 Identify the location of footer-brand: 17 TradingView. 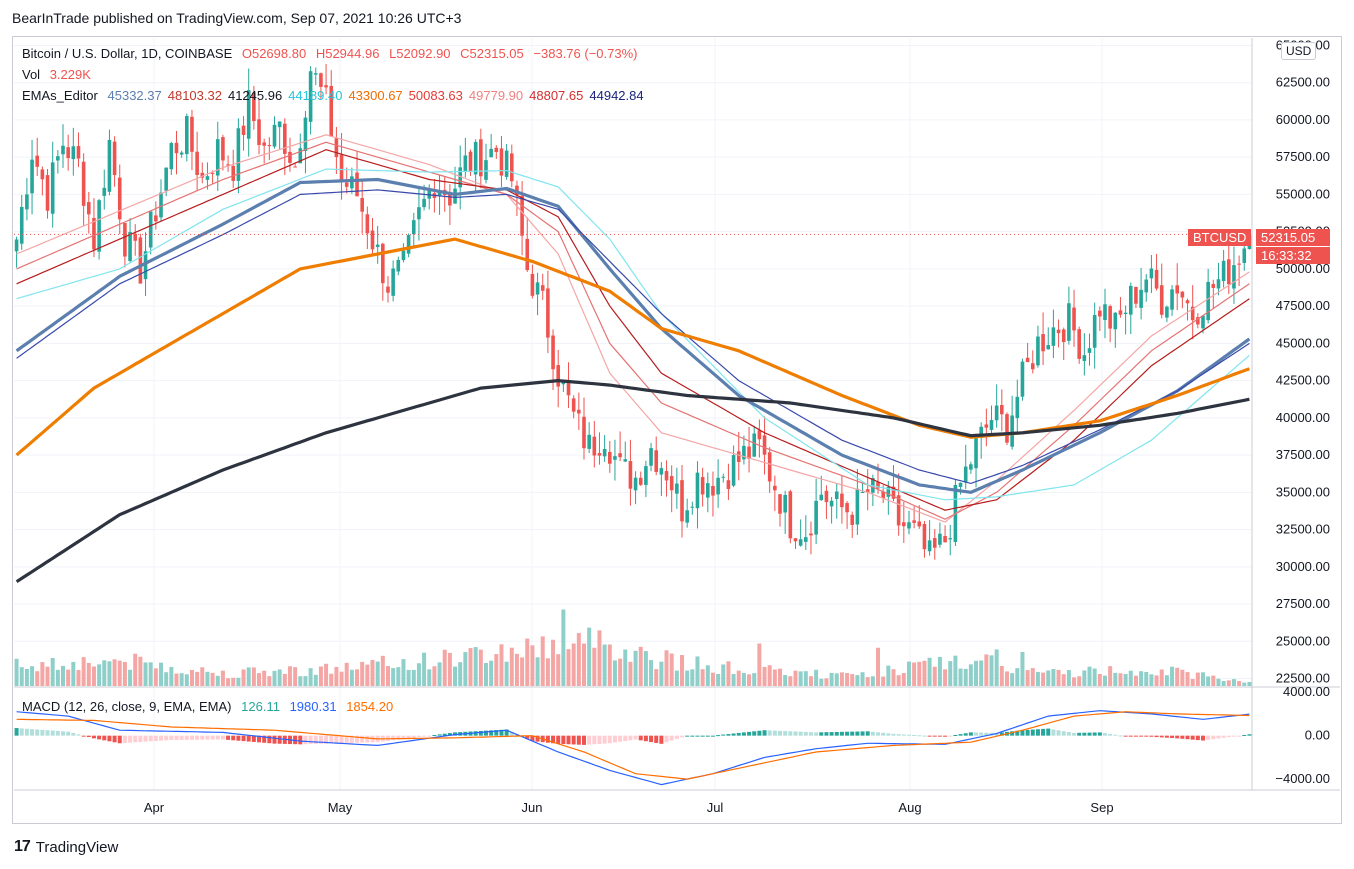
(66, 847).